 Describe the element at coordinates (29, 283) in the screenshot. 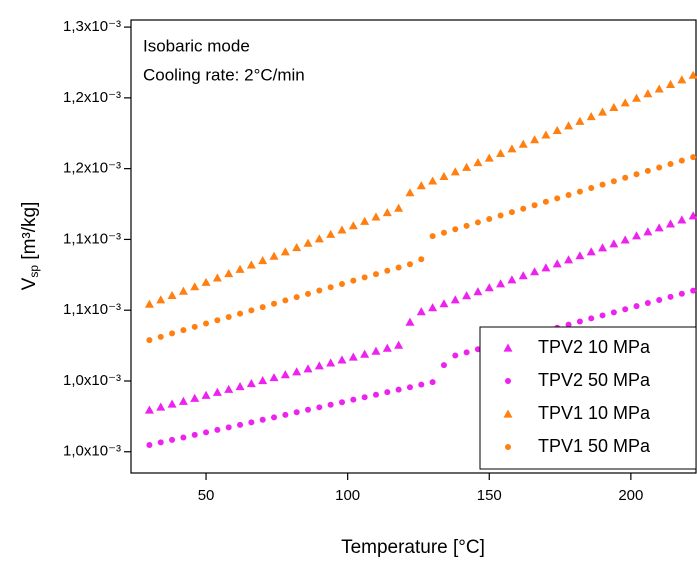

I see `y-axis-title-main: V` at that location.